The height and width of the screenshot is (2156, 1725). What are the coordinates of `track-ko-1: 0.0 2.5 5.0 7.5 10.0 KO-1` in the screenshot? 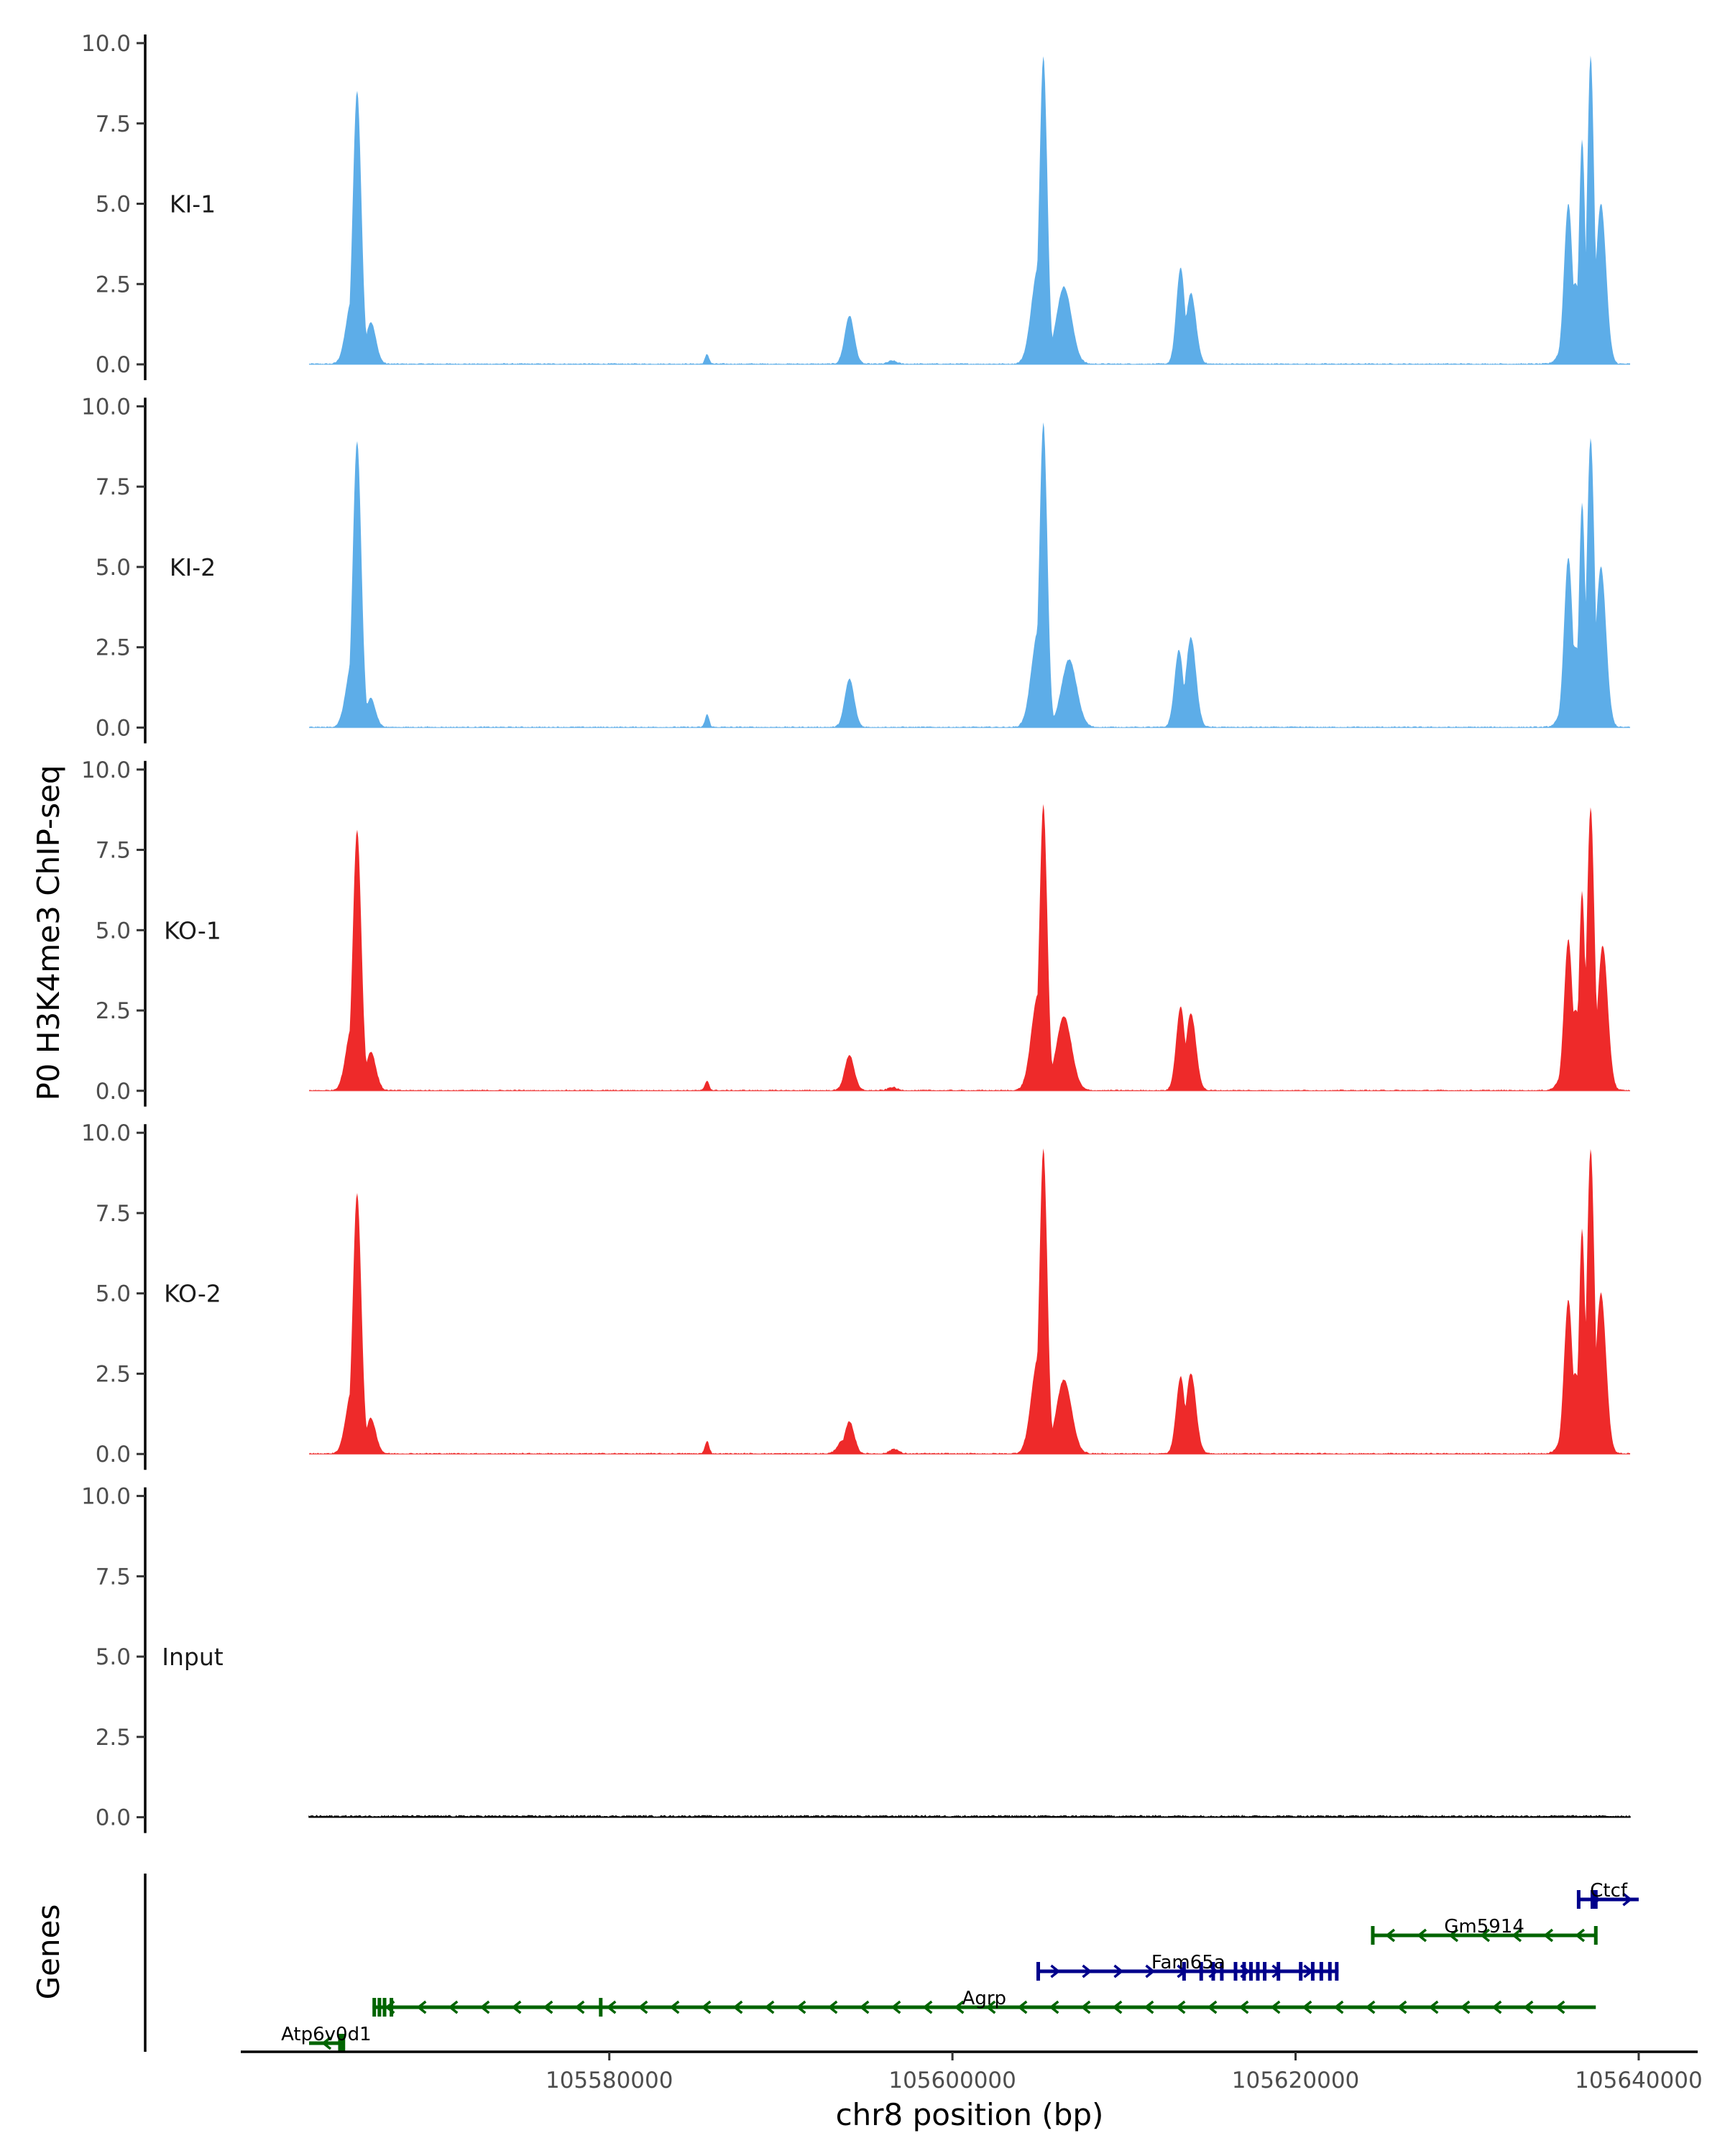 It's located at (855, 932).